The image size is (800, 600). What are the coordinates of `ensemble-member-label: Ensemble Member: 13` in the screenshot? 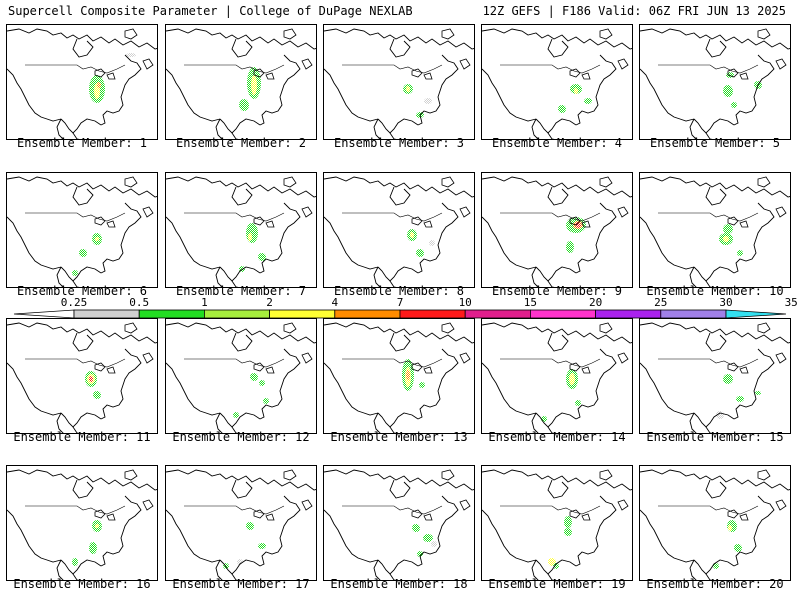 It's located at (399, 437).